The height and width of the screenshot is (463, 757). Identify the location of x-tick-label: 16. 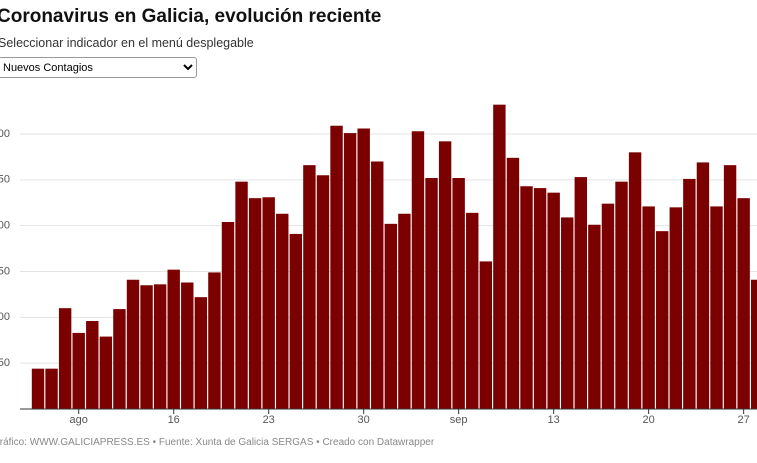
(174, 420).